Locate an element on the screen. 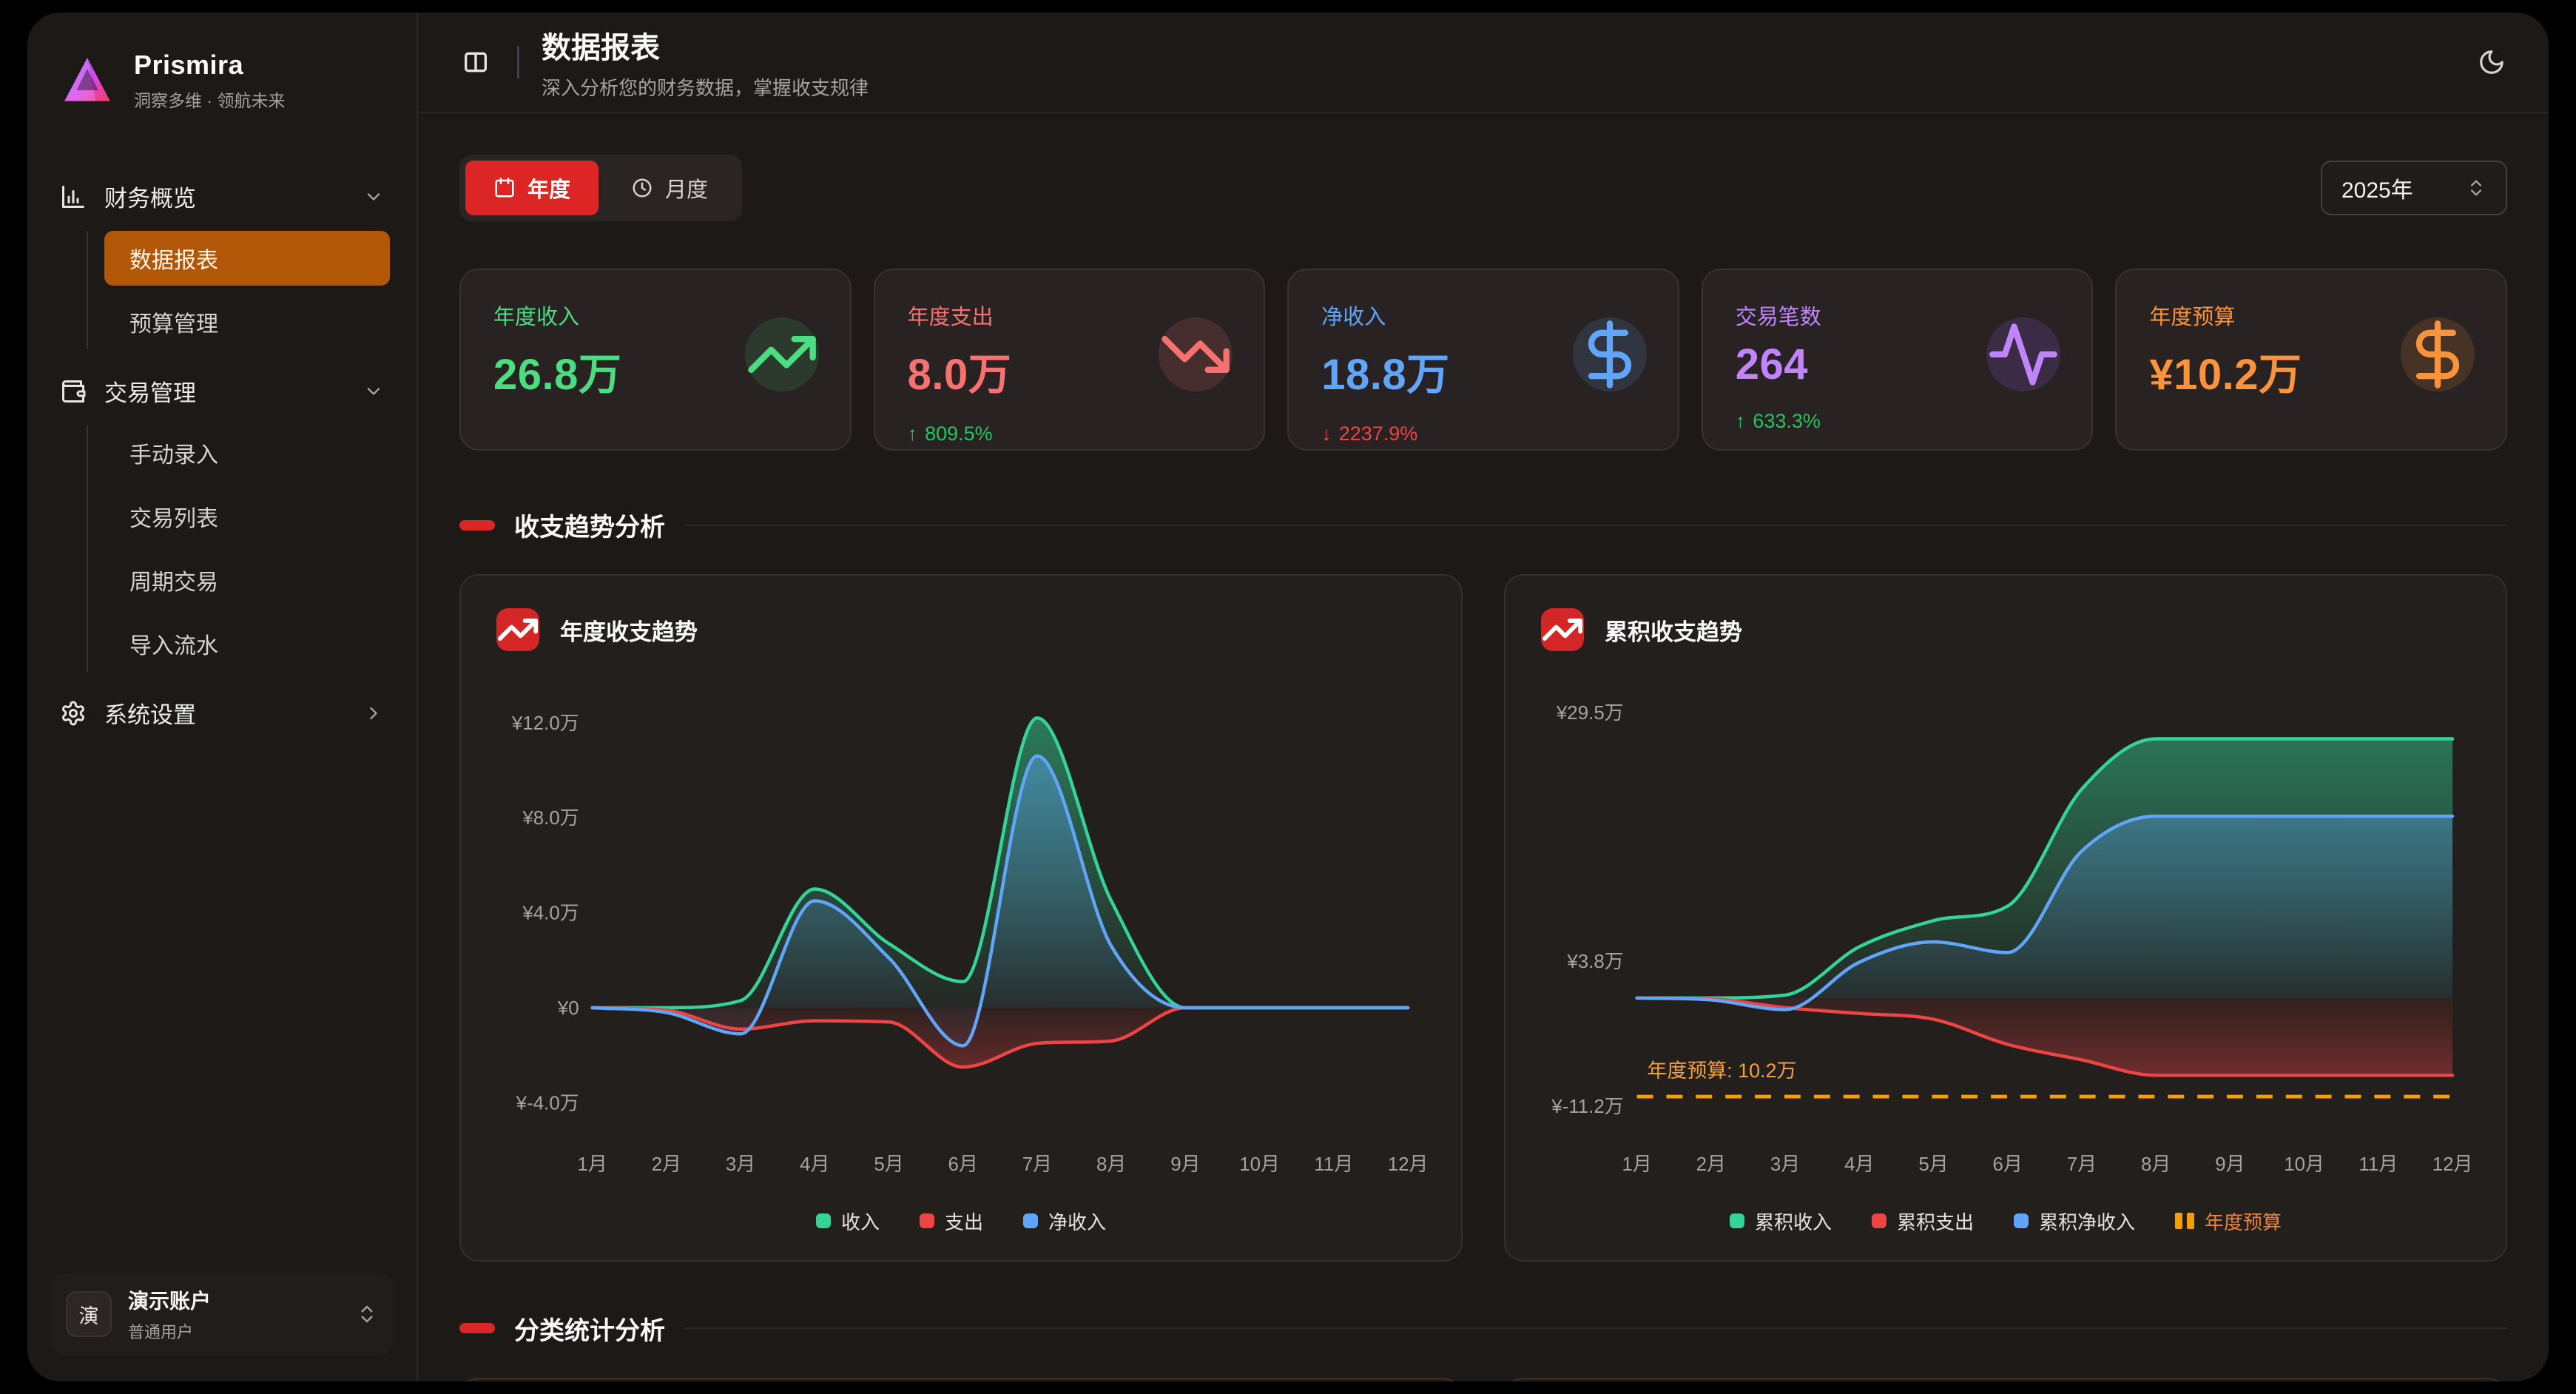 The image size is (2576, 1394). line-累积支出 is located at coordinates (2045, 1036).